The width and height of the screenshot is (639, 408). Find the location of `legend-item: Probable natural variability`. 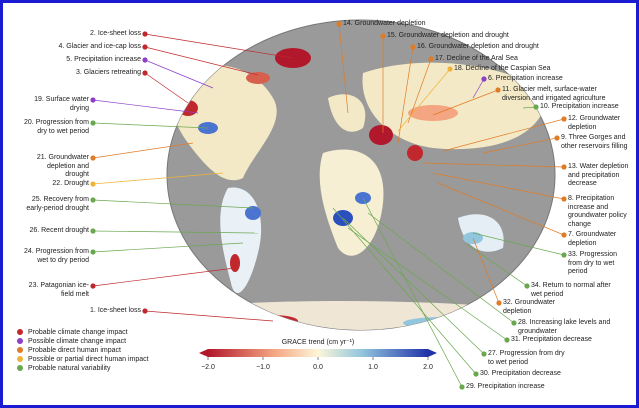

legend-item: Probable natural variability is located at coordinates (64, 368).